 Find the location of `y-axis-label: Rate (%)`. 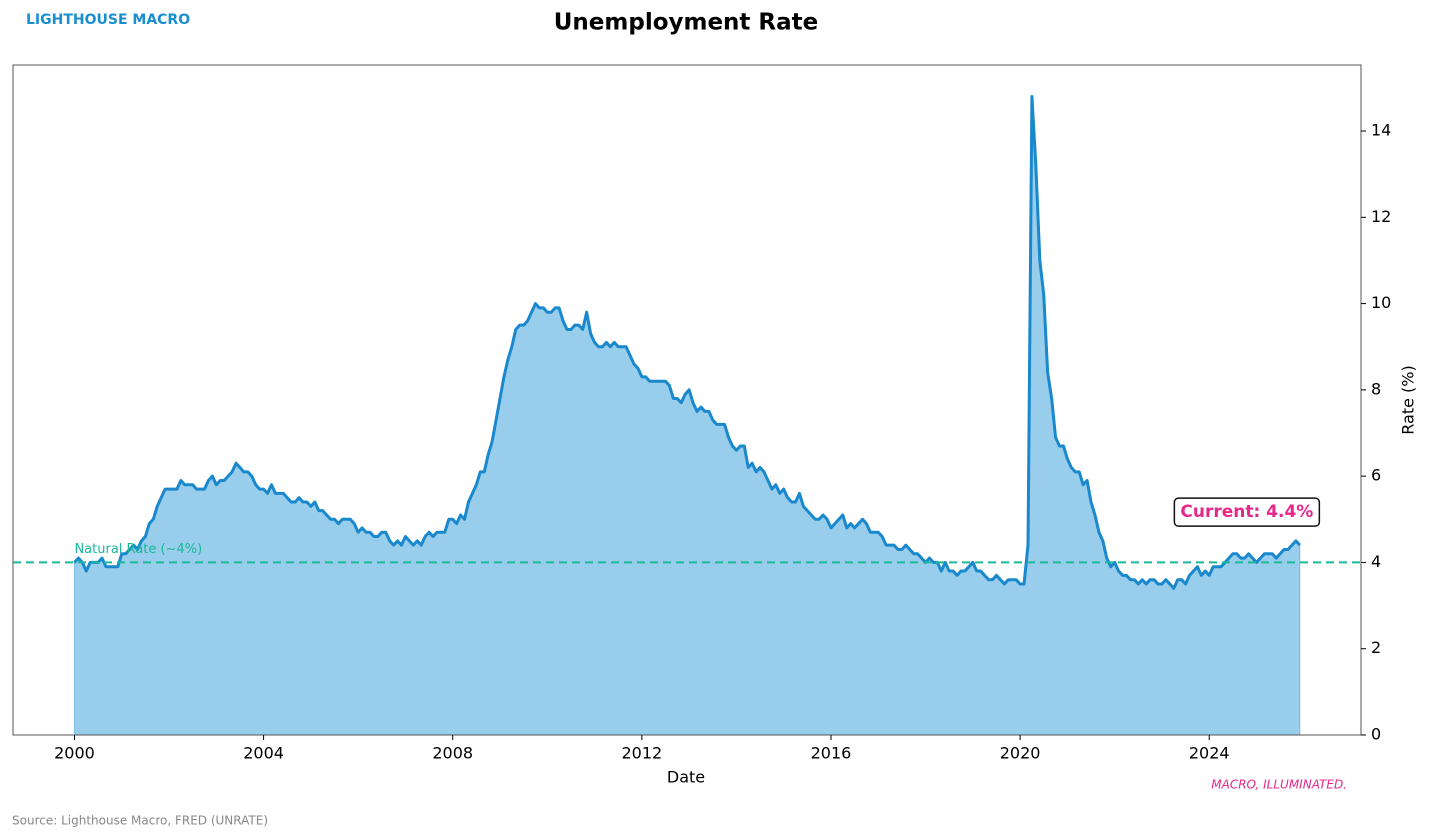

y-axis-label: Rate (%) is located at coordinates (1408, 399).